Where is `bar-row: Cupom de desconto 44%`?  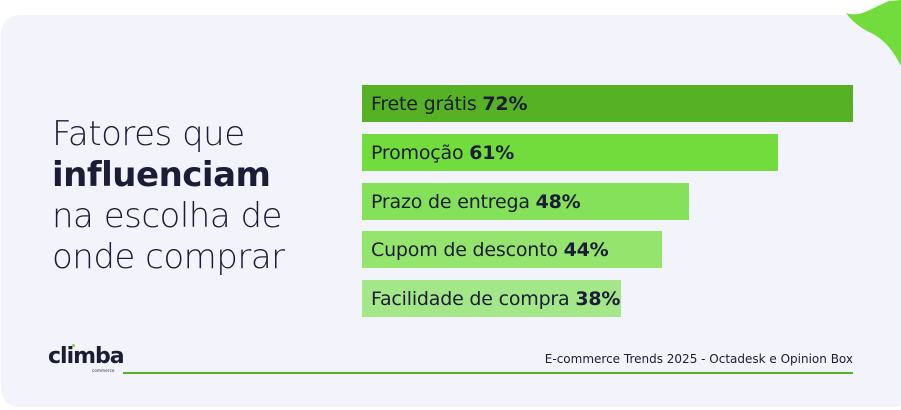
bar-row: Cupom de desconto 44% is located at coordinates (512, 249).